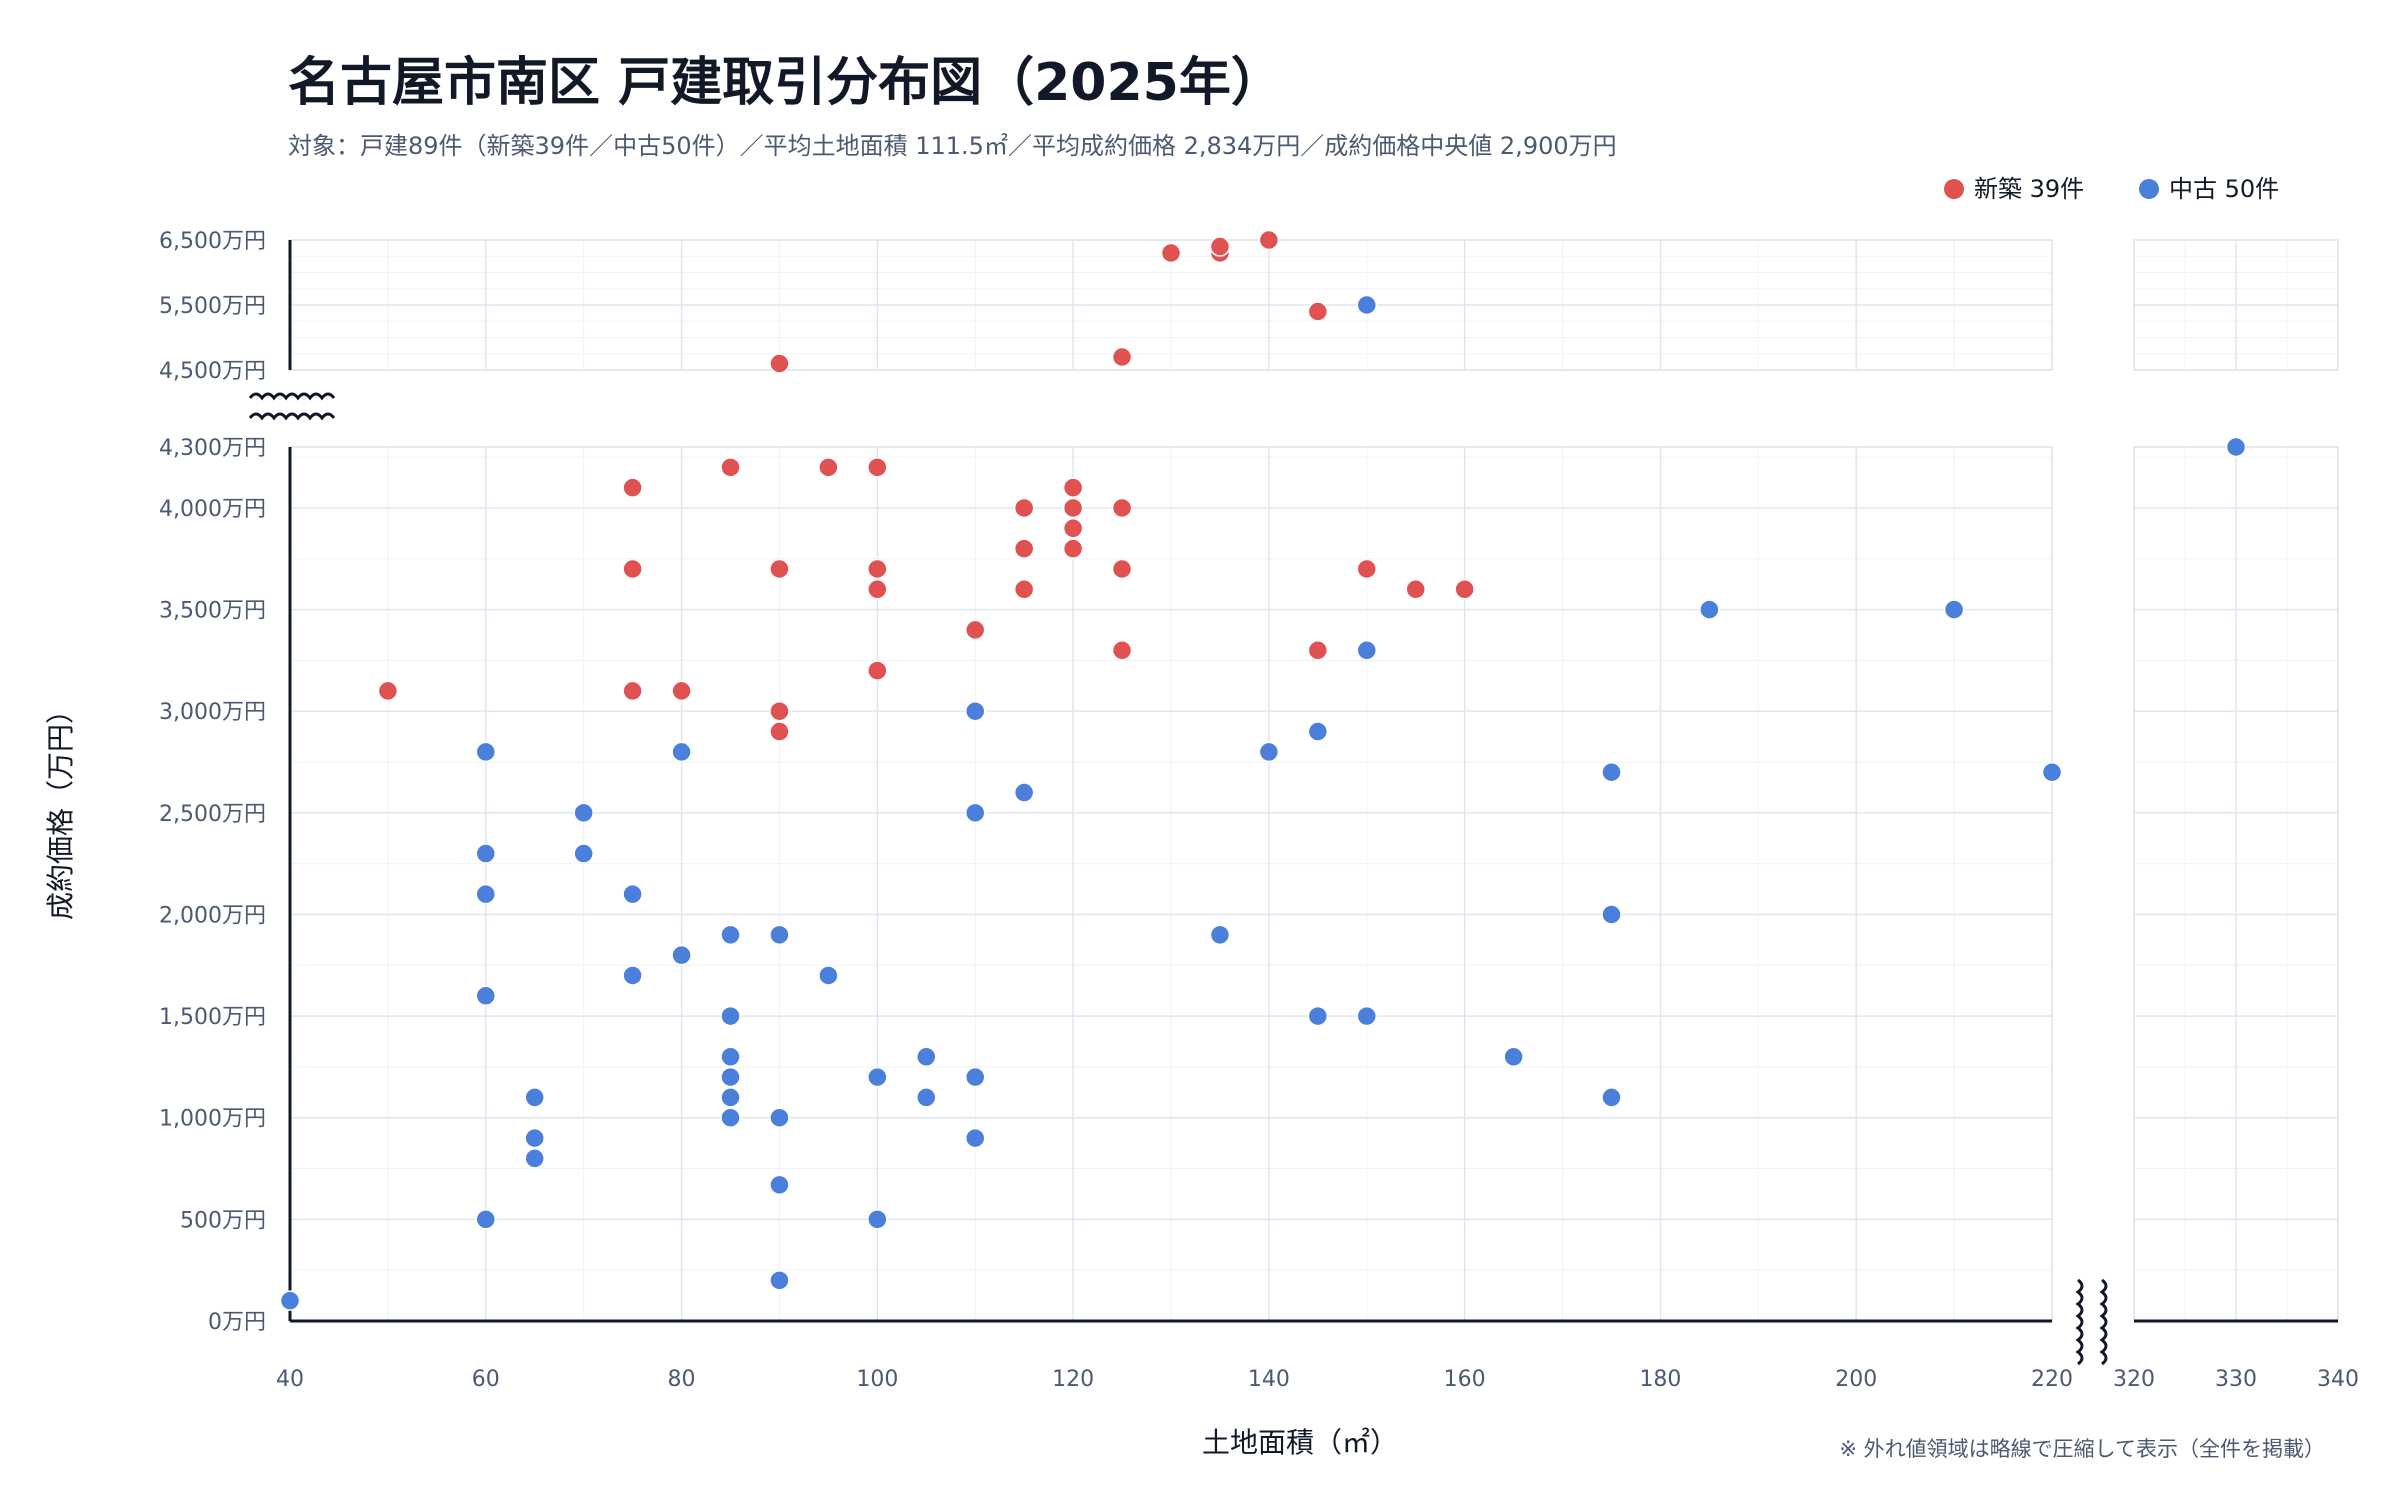  What do you see at coordinates (60, 808) in the screenshot?
I see `y-axis-label: 成約価格（万円）` at bounding box center [60, 808].